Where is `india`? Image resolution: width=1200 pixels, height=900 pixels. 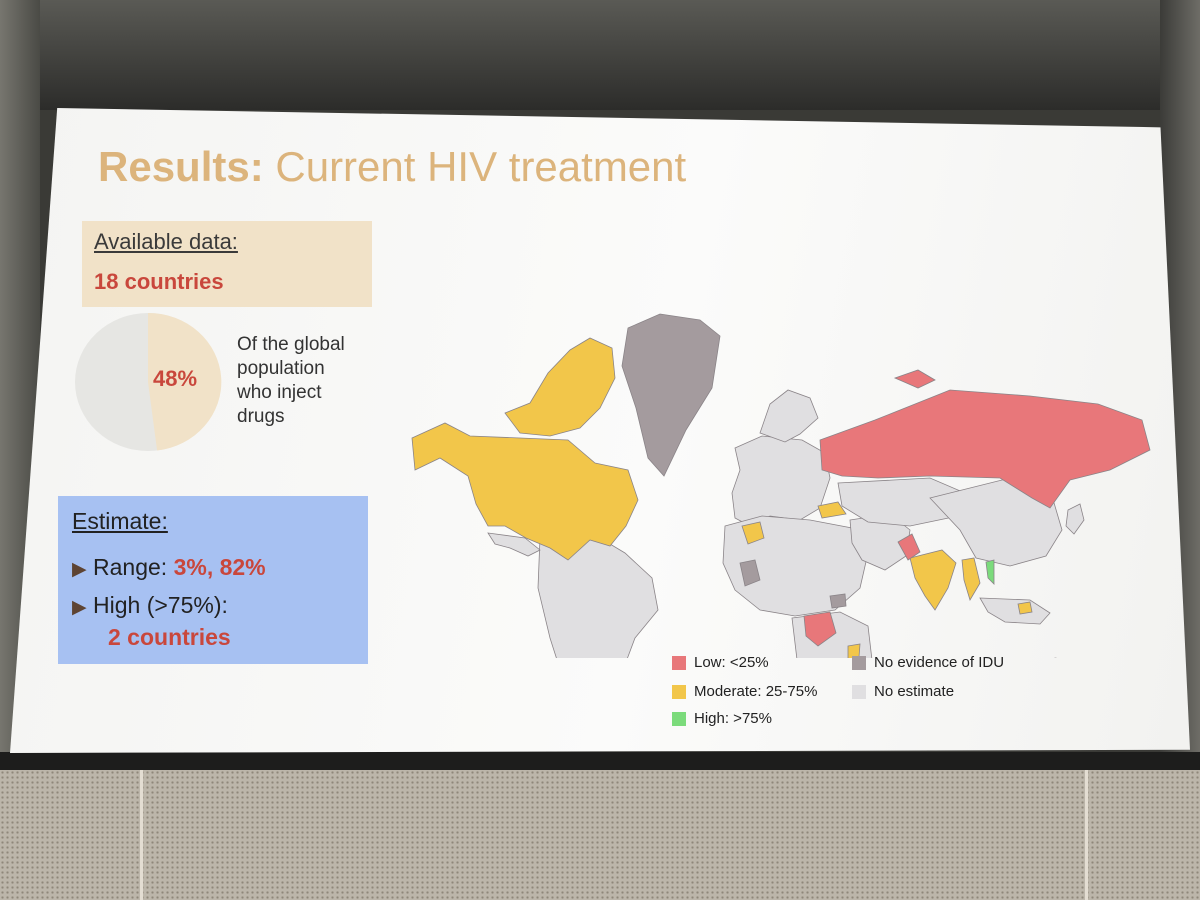
india is located at coordinates (933, 580).